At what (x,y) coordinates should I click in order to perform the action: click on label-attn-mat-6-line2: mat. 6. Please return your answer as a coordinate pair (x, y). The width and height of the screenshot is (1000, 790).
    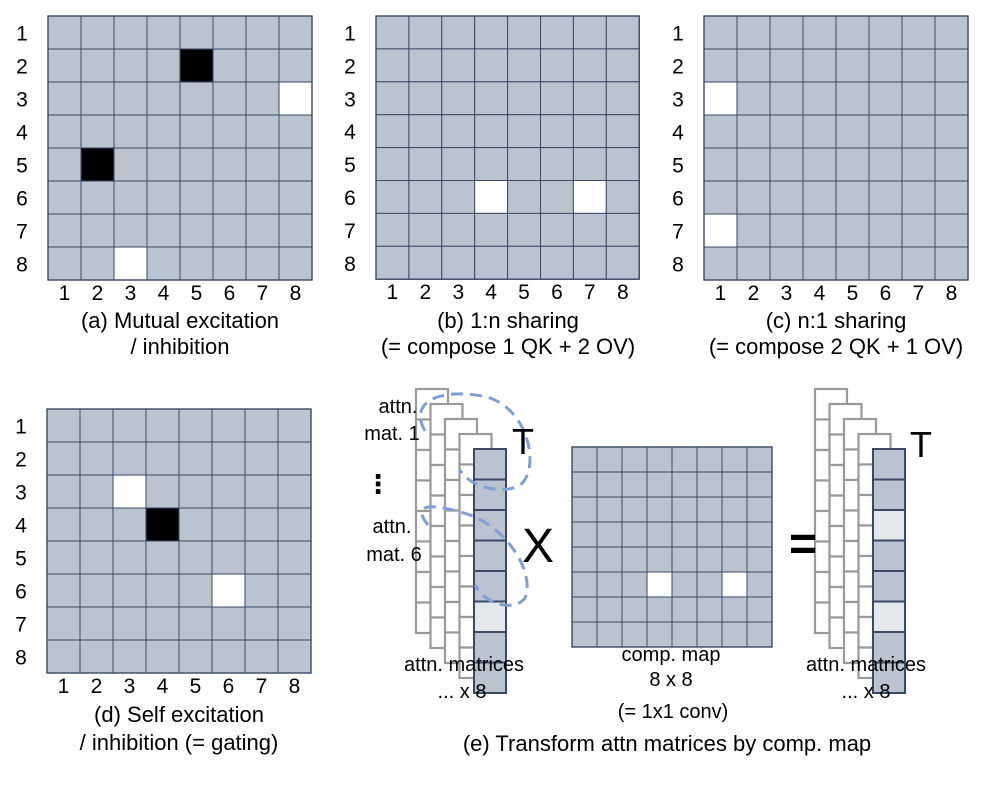
    Looking at the image, I should click on (394, 555).